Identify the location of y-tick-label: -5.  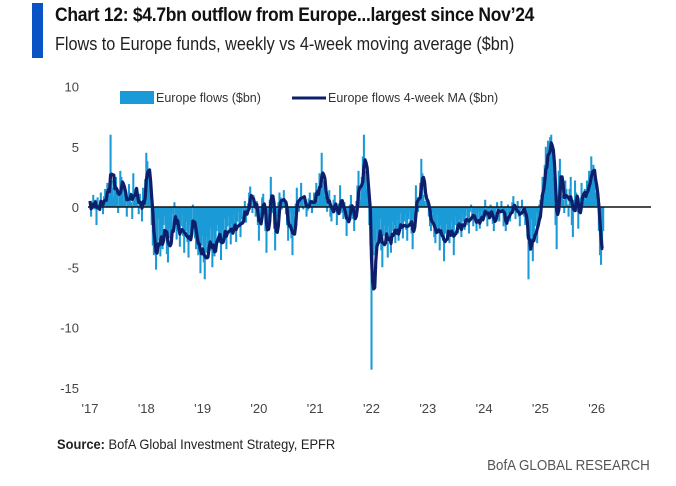
(73, 267).